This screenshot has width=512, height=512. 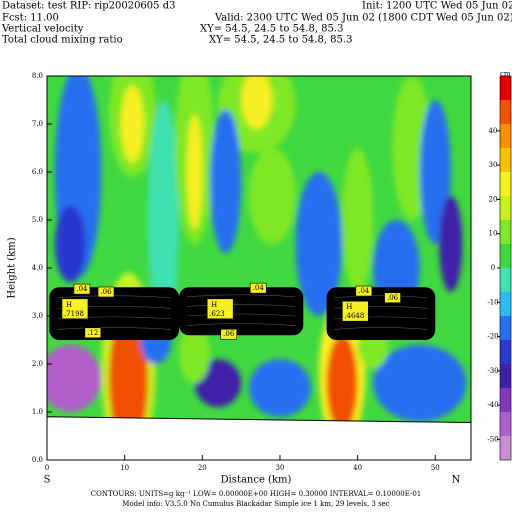 What do you see at coordinates (124, 468) in the screenshot?
I see `x-tick-label: 10` at bounding box center [124, 468].